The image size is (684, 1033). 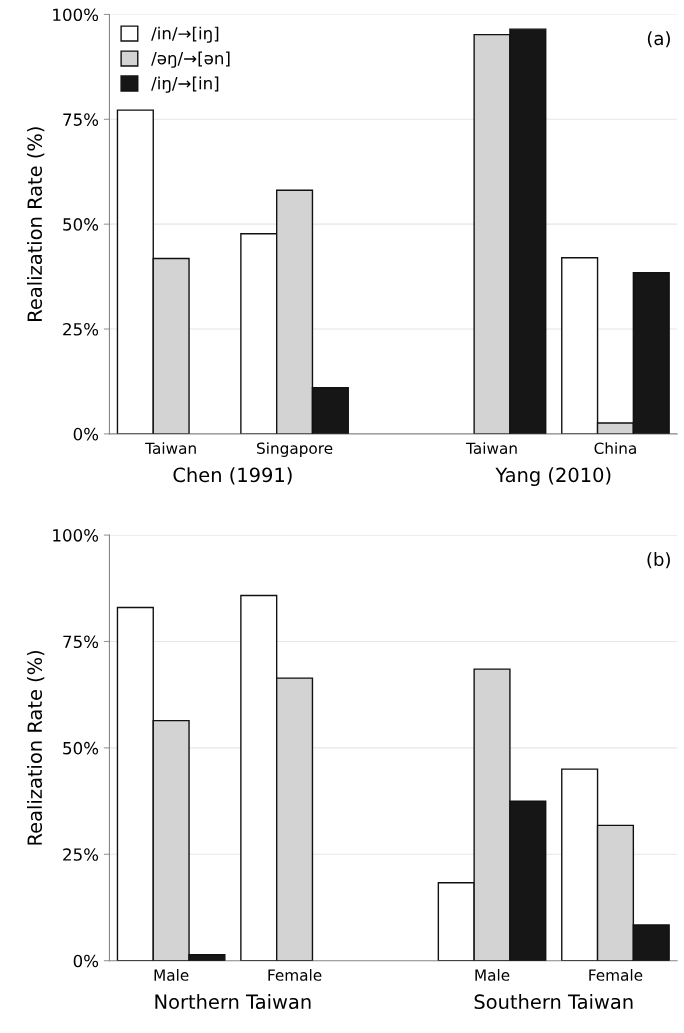 I want to click on legend-label: /əŋ/→[ən], so click(x=190, y=59).